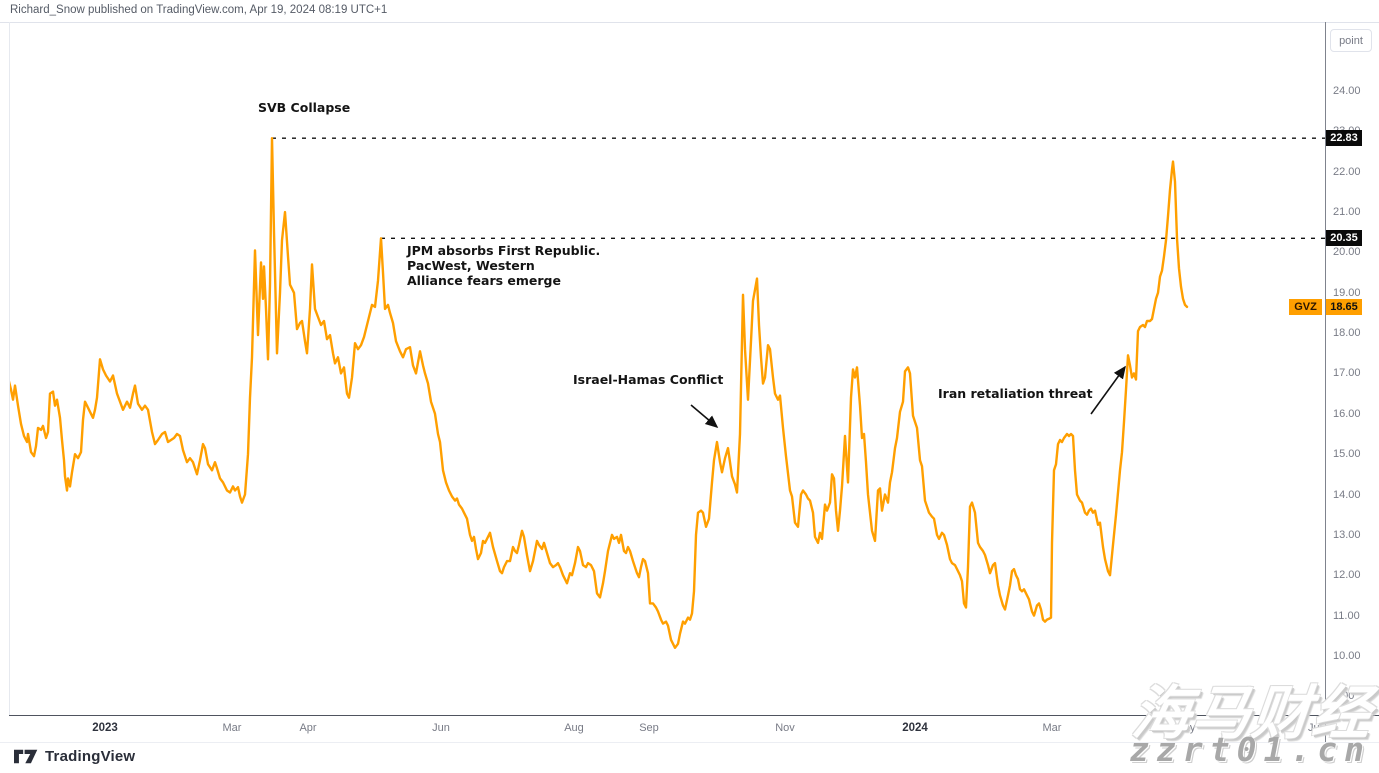 This screenshot has width=1379, height=773. I want to click on price-tick-11: 11.00, so click(1346, 615).